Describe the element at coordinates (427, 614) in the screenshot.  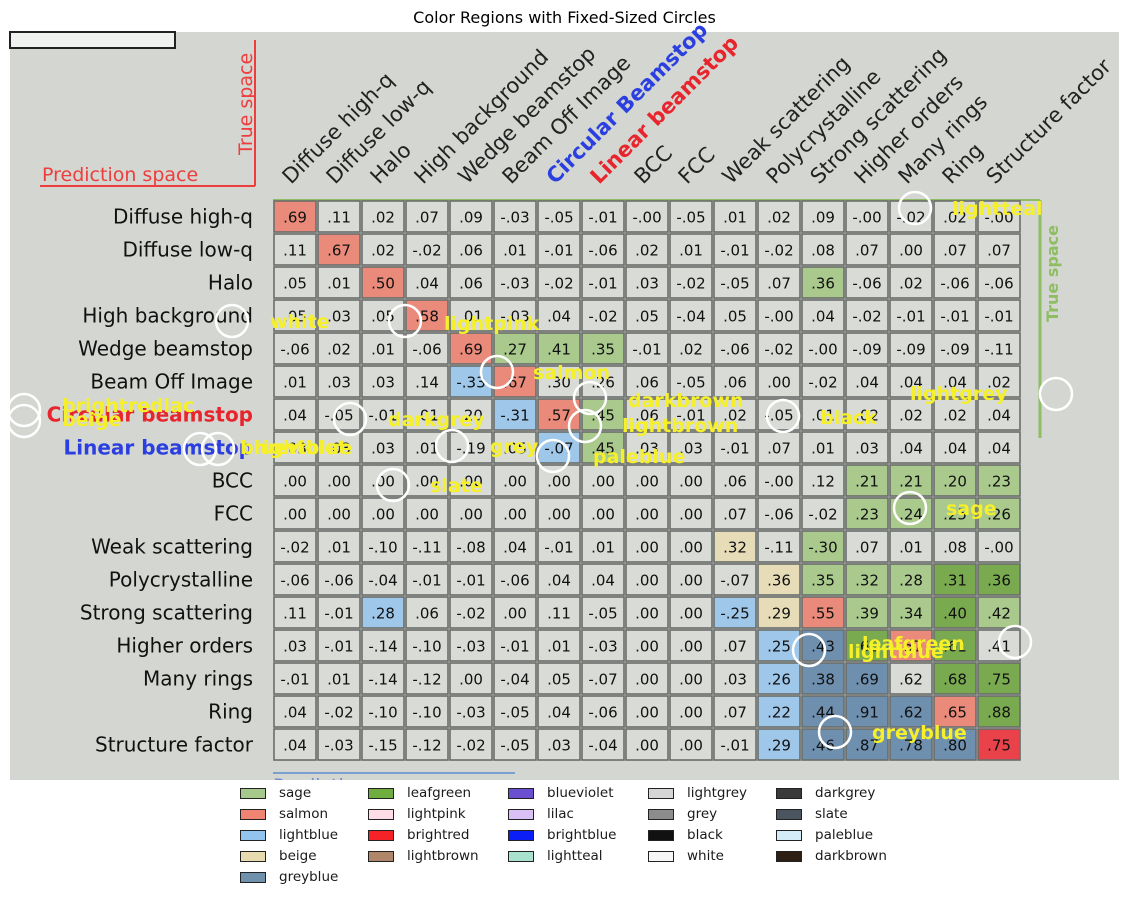
I see `cell-value: .06` at that location.